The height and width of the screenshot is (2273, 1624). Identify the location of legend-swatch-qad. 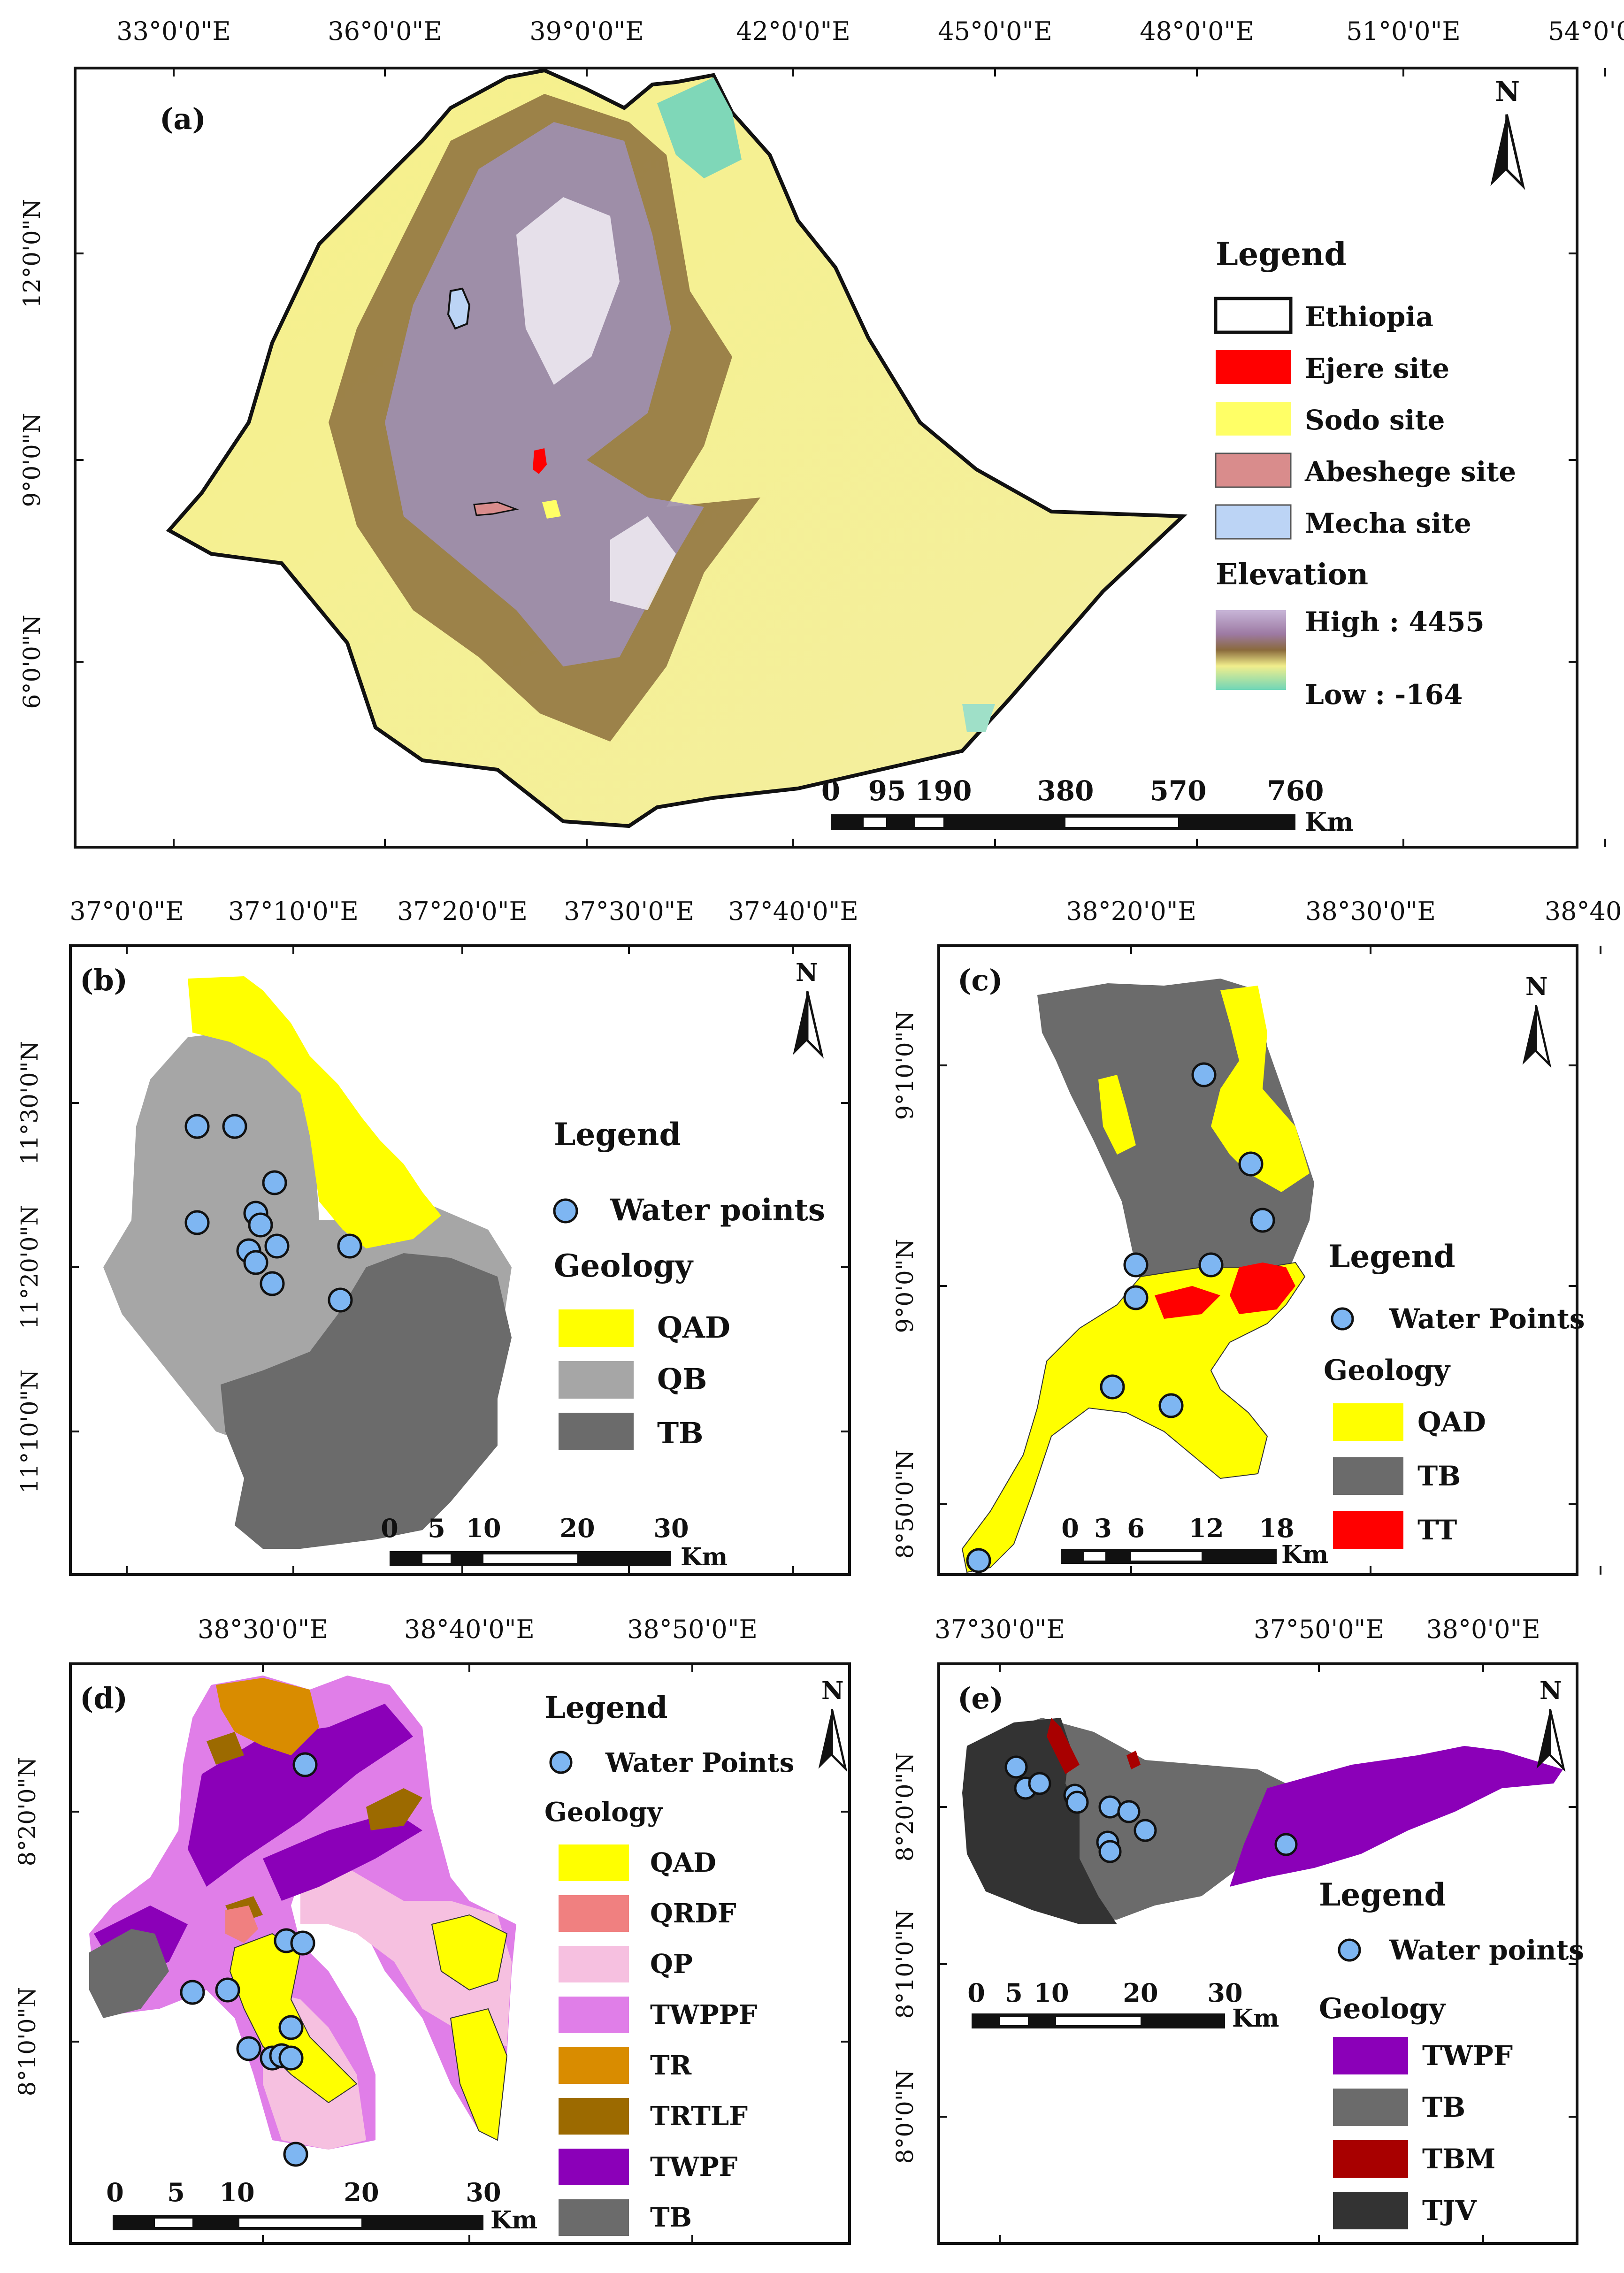
(594, 1862).